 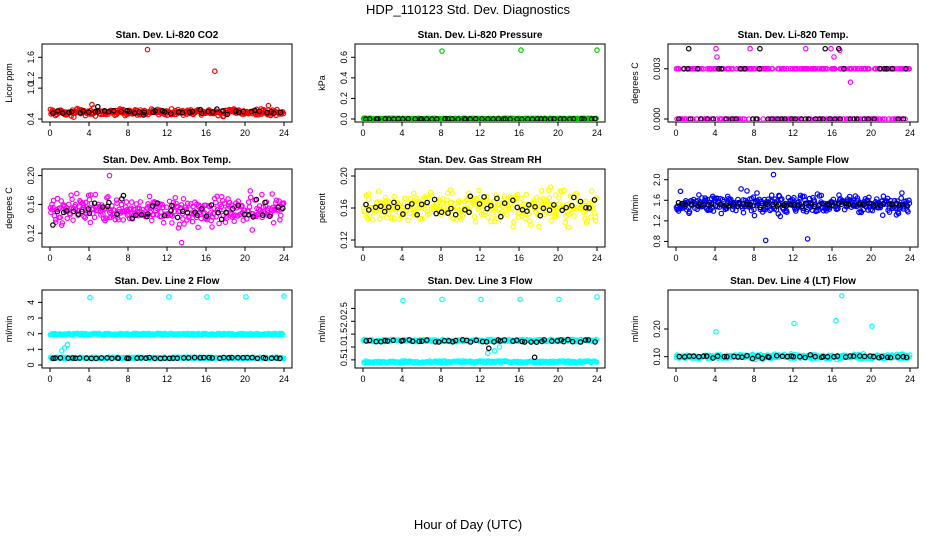 What do you see at coordinates (167, 83) in the screenshot?
I see `data-points` at bounding box center [167, 83].